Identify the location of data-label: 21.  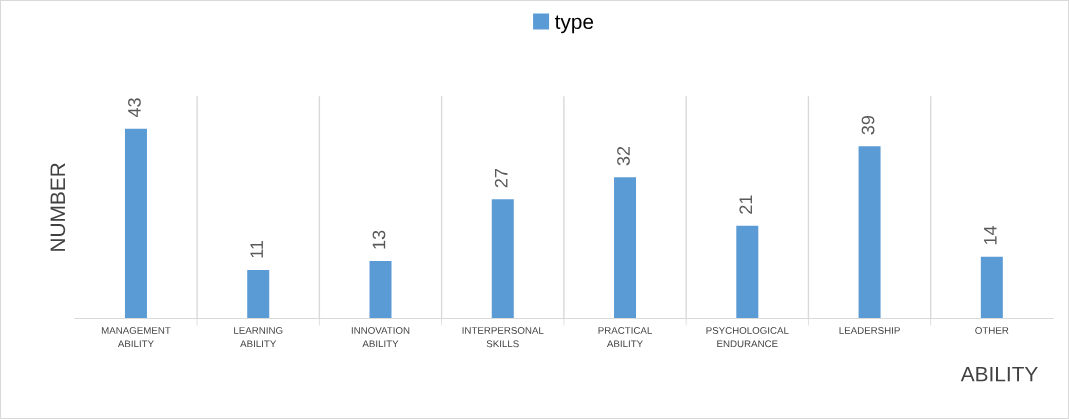
(745, 204).